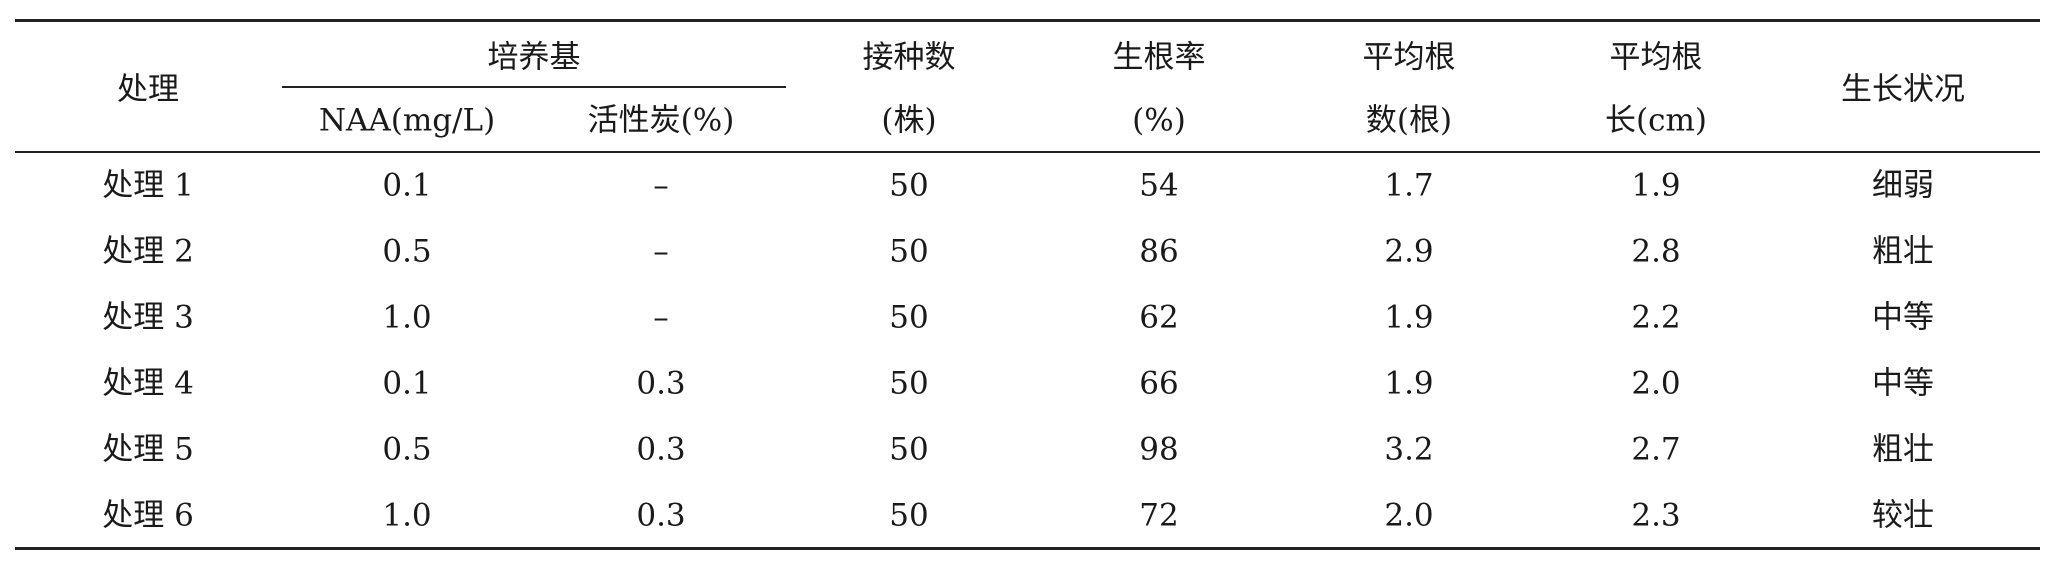 This screenshot has height=562, width=2062. What do you see at coordinates (1903, 89) in the screenshot?
I see `header-growth: 生长状况` at bounding box center [1903, 89].